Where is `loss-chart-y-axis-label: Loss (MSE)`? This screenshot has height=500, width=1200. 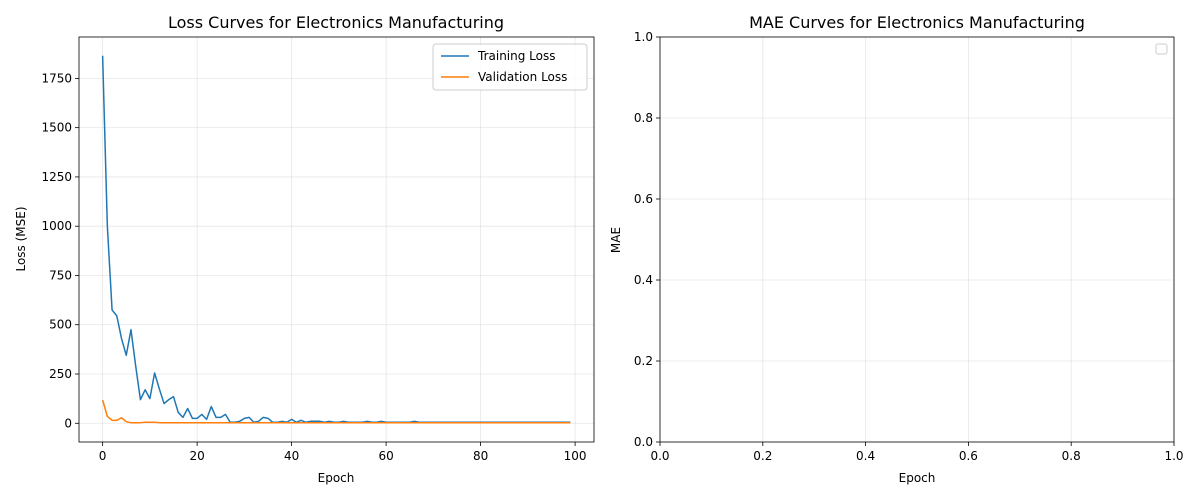
loss-chart-y-axis-label: Loss (MSE) is located at coordinates (21, 238).